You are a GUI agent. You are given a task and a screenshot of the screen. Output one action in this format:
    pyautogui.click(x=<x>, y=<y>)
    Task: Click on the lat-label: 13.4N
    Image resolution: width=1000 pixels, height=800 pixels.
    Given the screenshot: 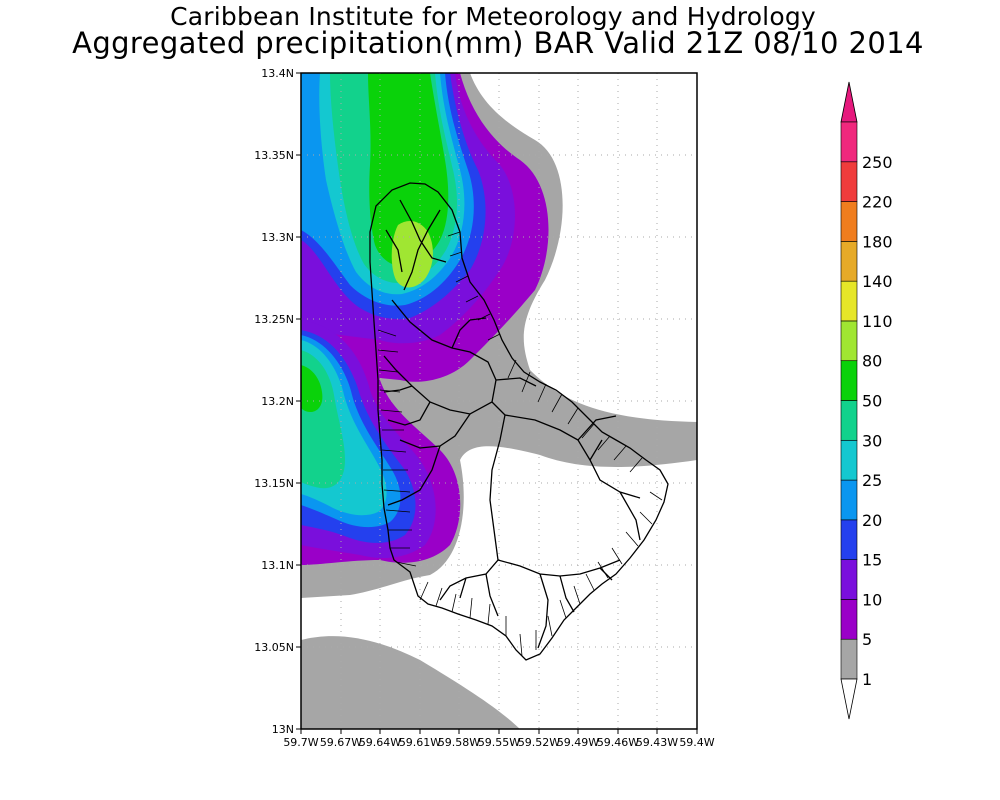 What is the action you would take?
    pyautogui.click(x=277, y=73)
    